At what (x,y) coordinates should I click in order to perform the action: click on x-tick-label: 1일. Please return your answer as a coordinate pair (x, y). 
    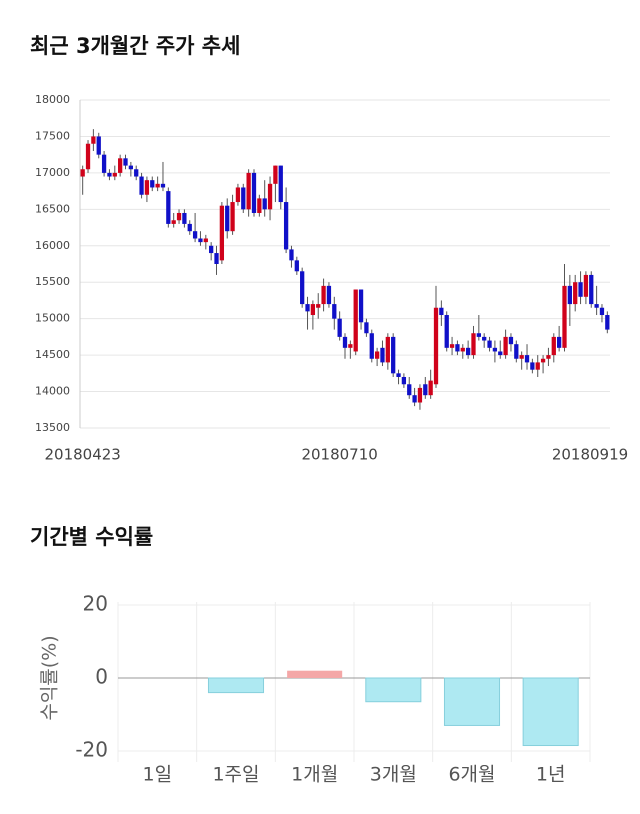
    Looking at the image, I should click on (158, 775).